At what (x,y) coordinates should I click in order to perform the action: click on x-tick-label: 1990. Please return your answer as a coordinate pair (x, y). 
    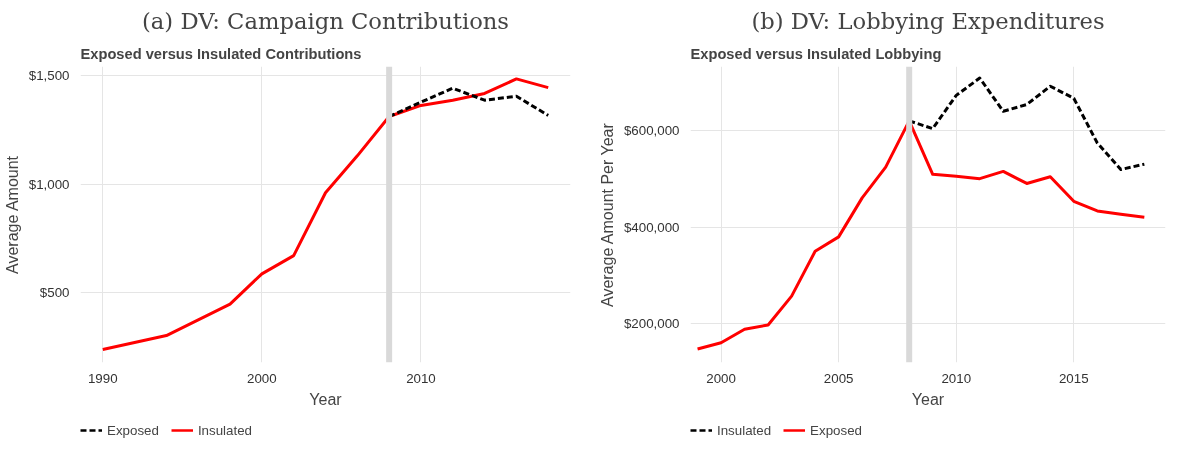
    Looking at the image, I should click on (102, 378).